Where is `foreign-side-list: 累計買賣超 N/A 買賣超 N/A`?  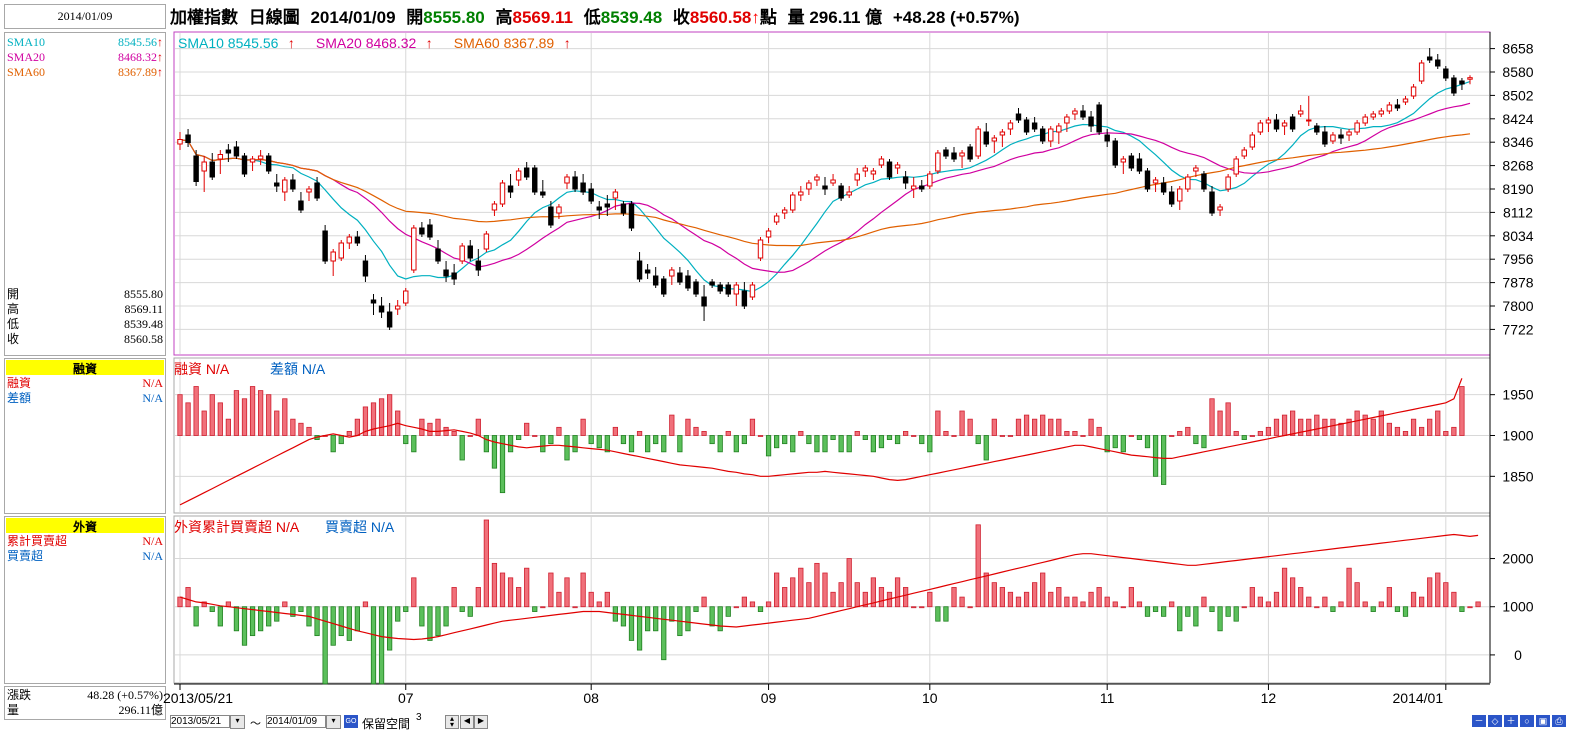 foreign-side-list: 累計買賣超 N/A 買賣超 N/A is located at coordinates (85, 549).